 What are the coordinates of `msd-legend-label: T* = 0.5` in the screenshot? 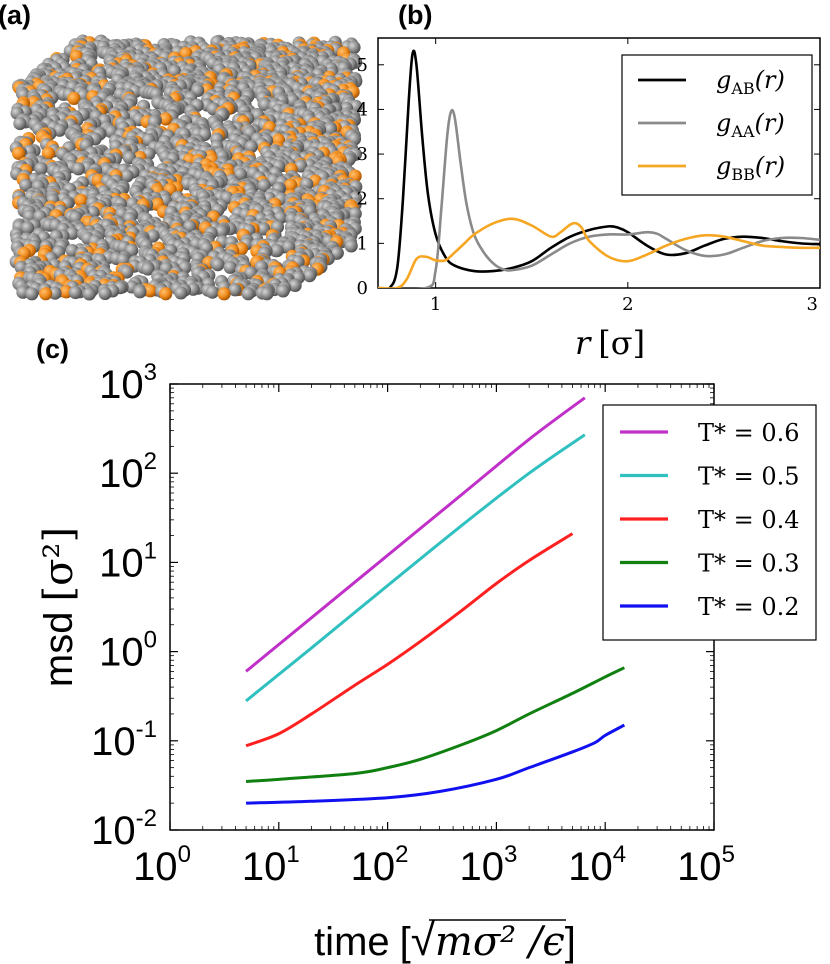 It's located at (749, 477).